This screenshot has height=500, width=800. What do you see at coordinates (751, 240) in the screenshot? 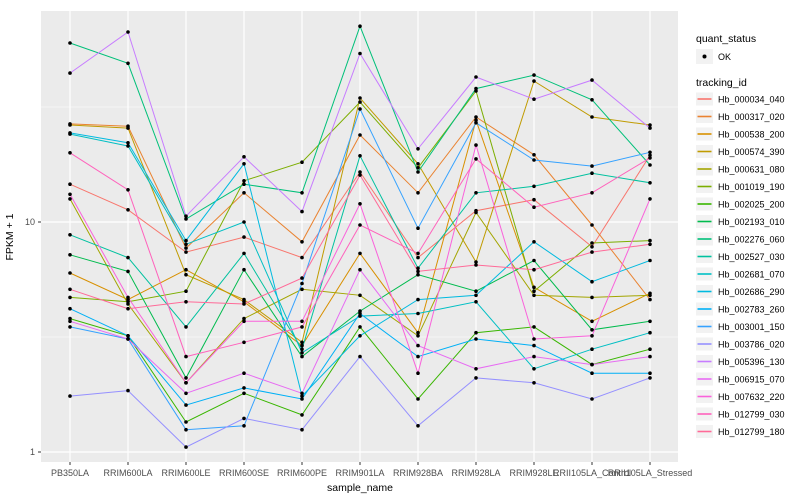
I see `legend-item-label: Hb_002276_060` at bounding box center [751, 240].